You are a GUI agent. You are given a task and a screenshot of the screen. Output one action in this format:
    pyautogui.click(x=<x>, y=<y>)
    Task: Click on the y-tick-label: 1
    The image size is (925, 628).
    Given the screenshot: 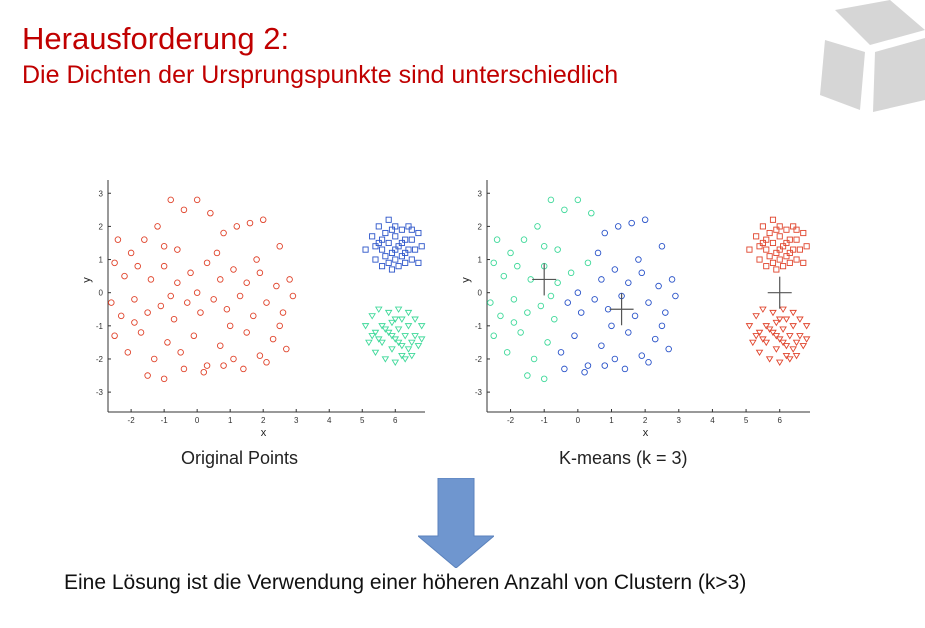 What is the action you would take?
    pyautogui.click(x=480, y=260)
    